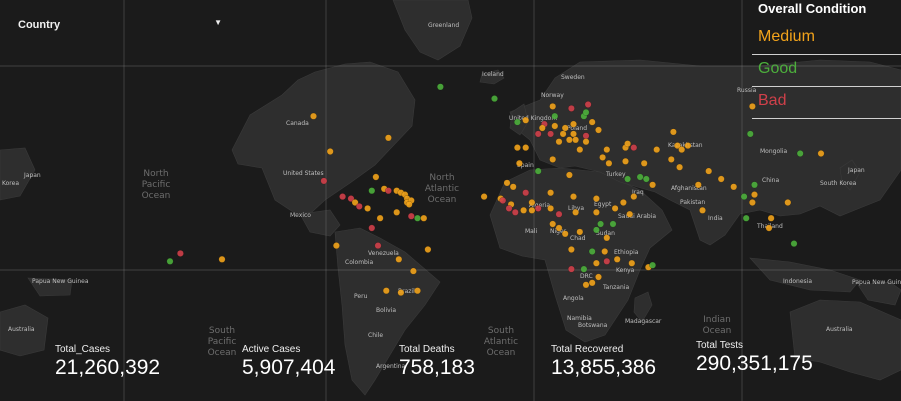 The image size is (901, 401). I want to click on country-filter-dropdown: Country ▼, so click(118, 26).